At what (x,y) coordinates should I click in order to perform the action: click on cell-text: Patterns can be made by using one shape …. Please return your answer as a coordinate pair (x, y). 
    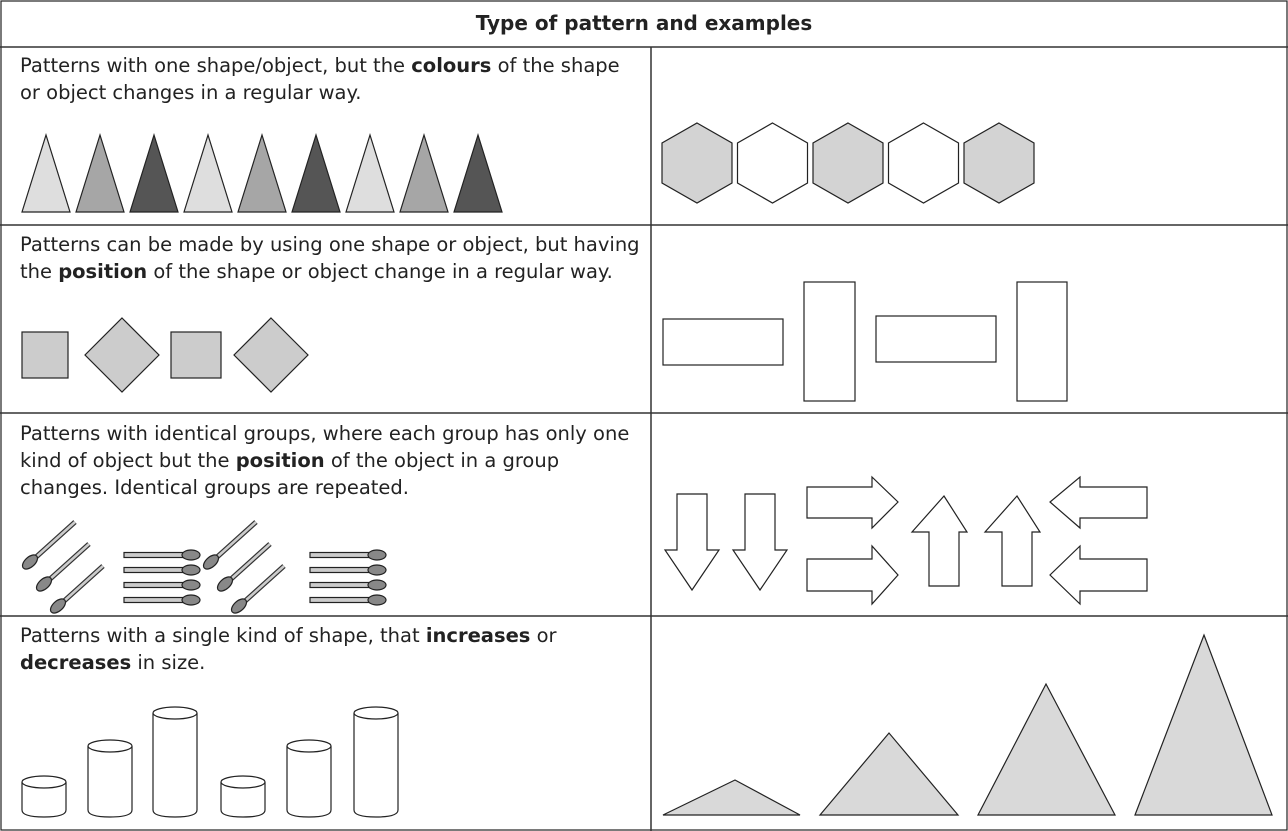
    Looking at the image, I should click on (332, 258).